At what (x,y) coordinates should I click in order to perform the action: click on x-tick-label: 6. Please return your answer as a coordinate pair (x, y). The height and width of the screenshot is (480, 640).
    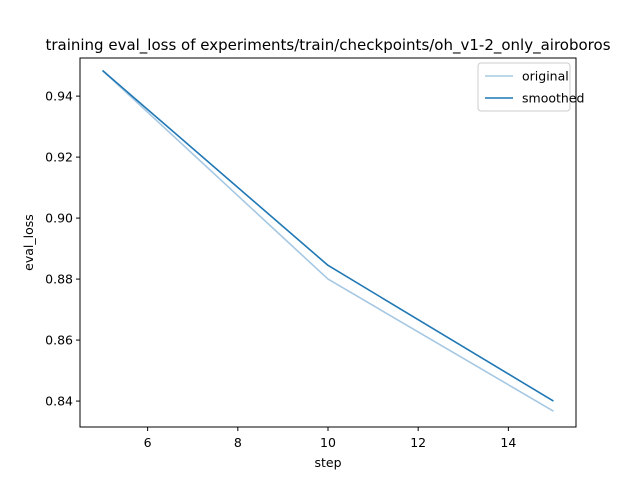
    Looking at the image, I should click on (148, 442).